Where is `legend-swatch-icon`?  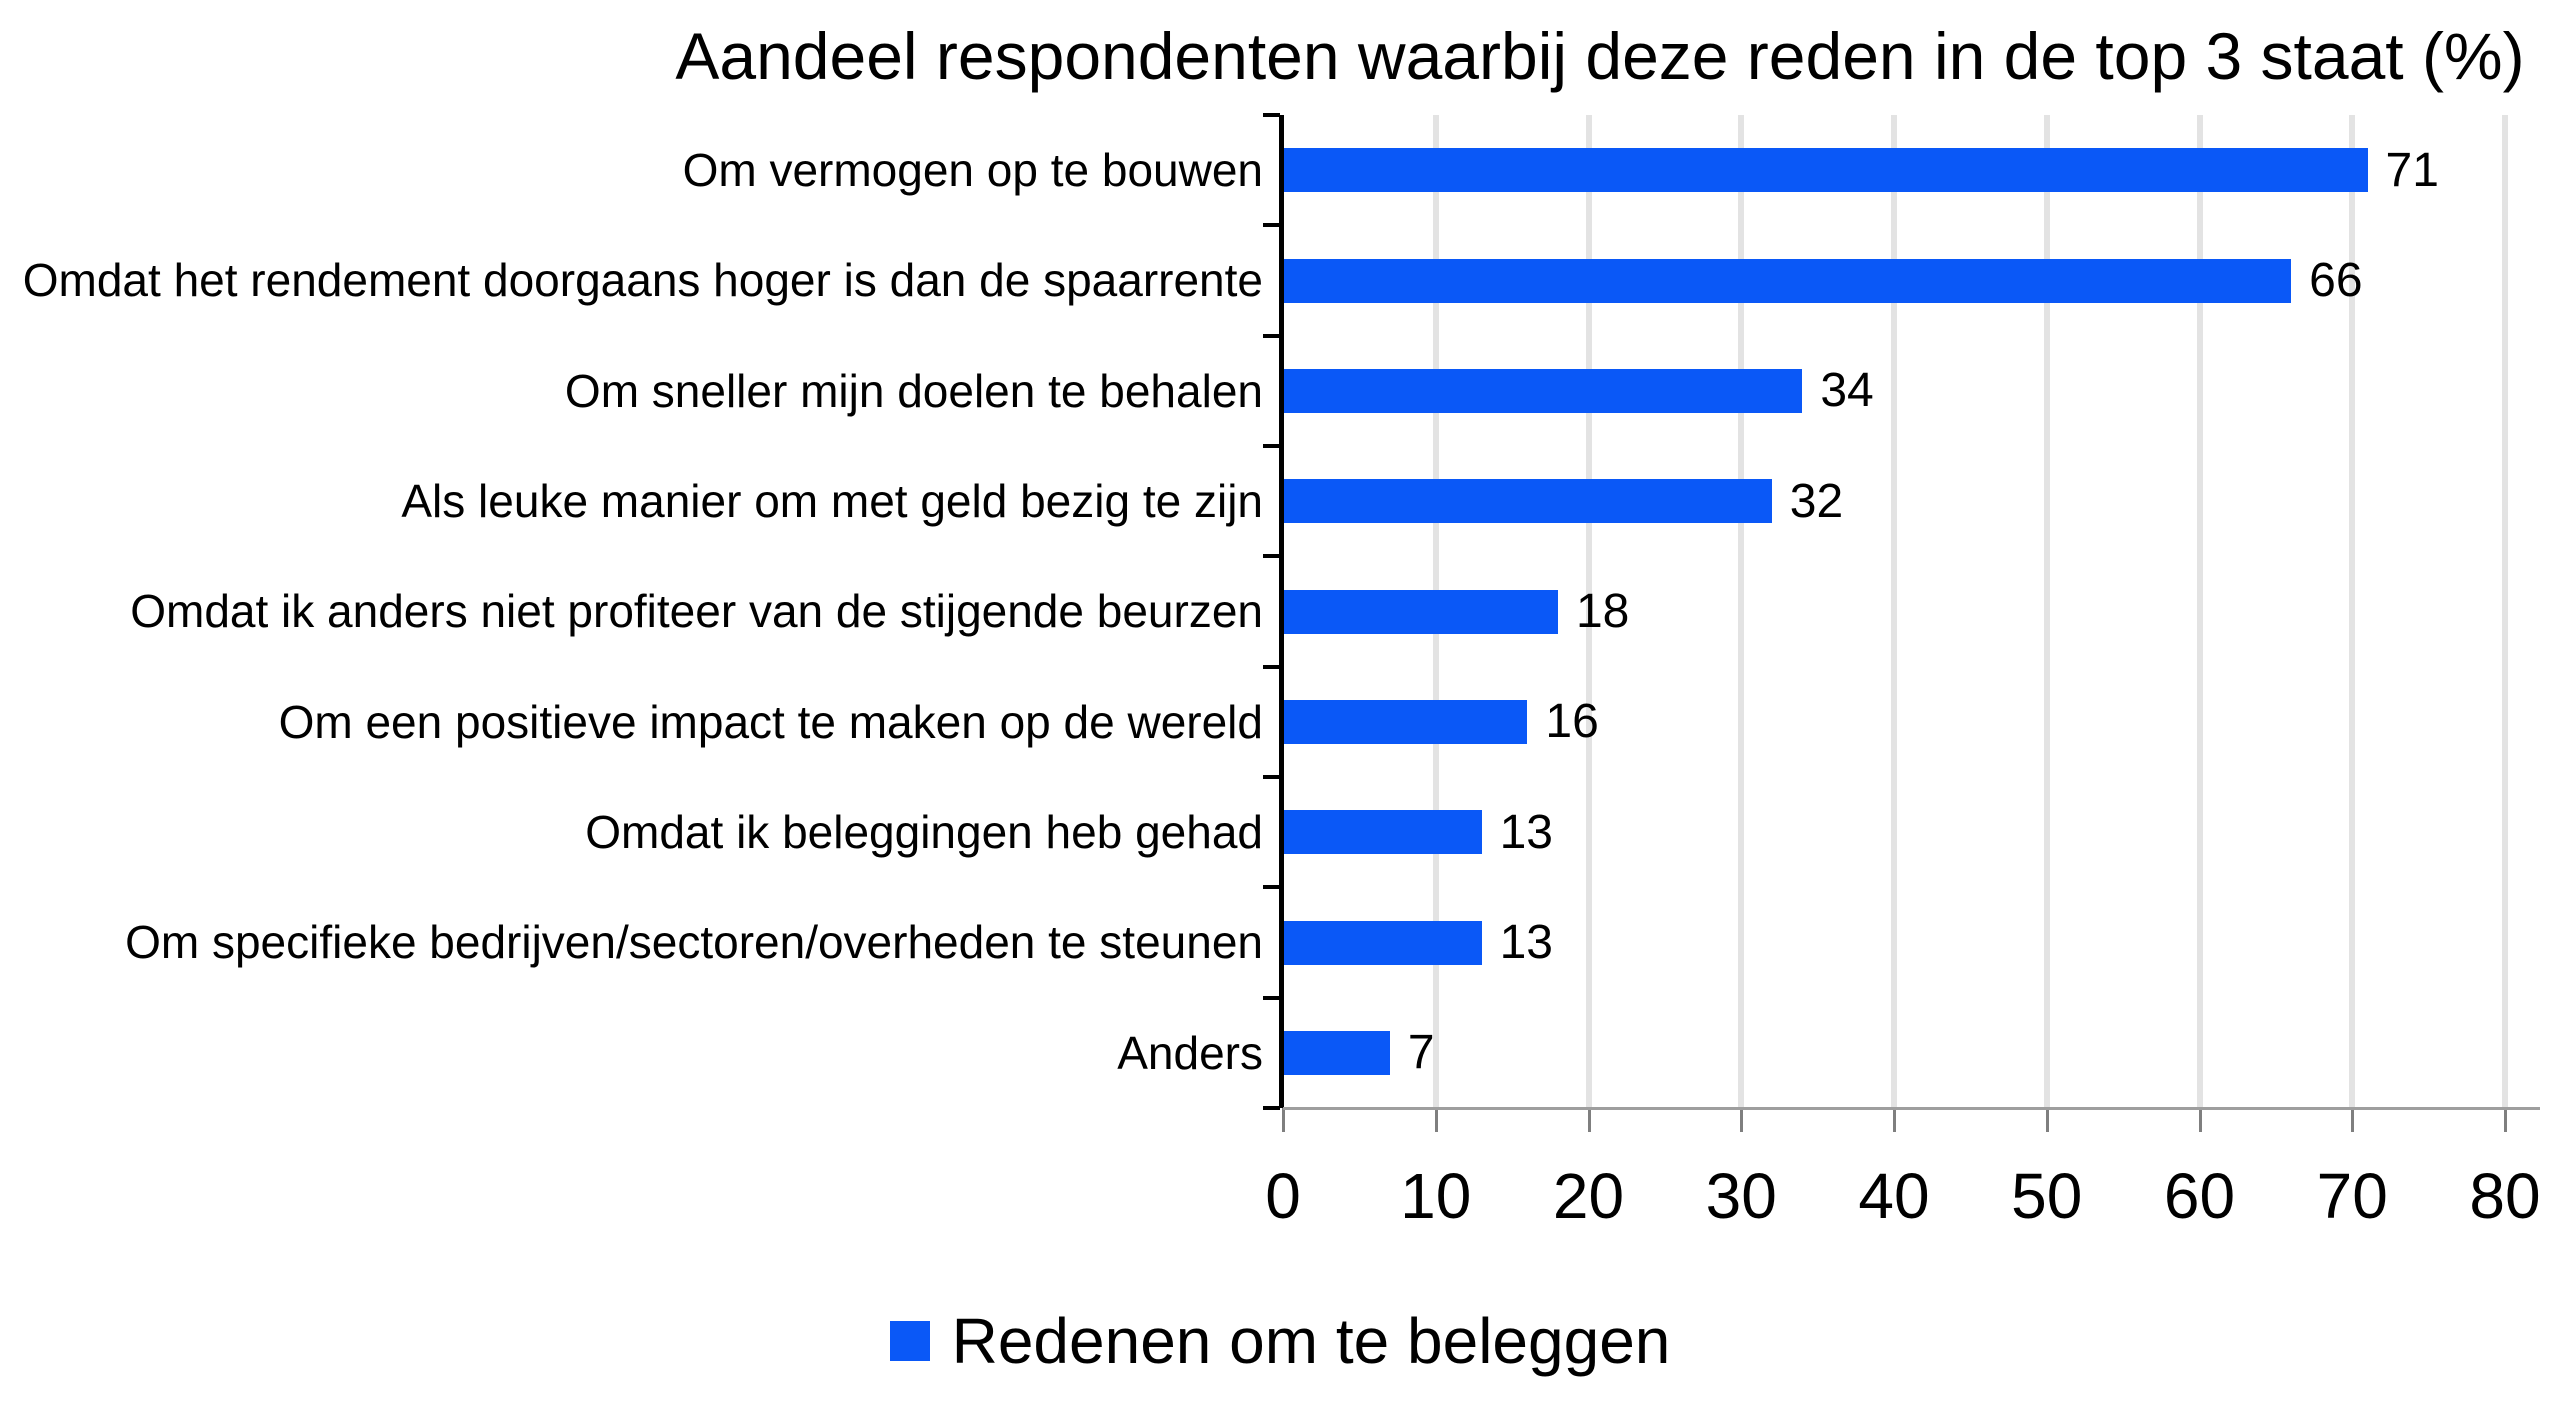
legend-swatch-icon is located at coordinates (909, 1341).